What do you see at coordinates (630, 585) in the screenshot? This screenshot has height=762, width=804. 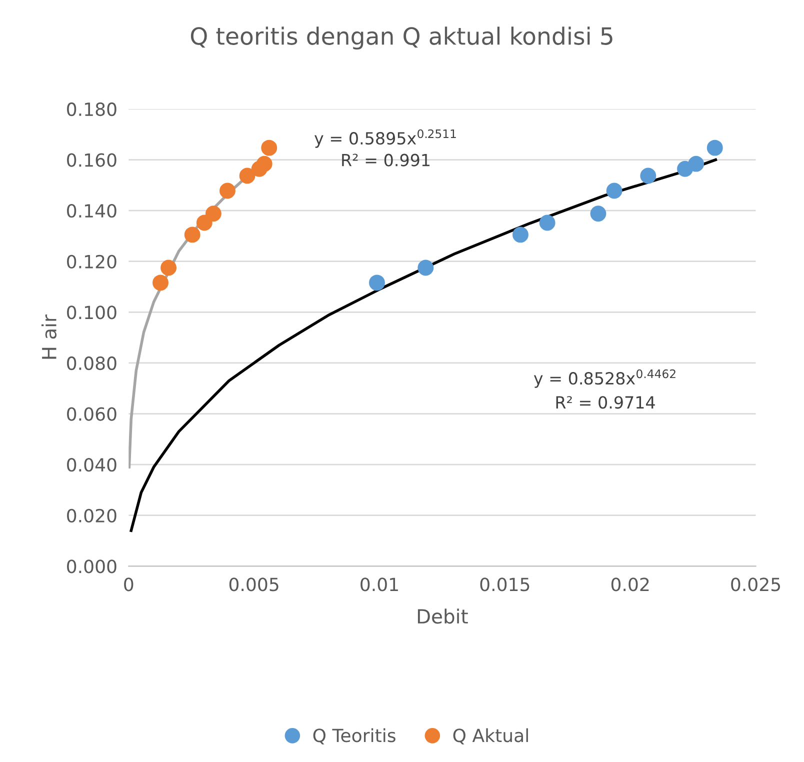 I see `x-tick-label: 0.02` at bounding box center [630, 585].